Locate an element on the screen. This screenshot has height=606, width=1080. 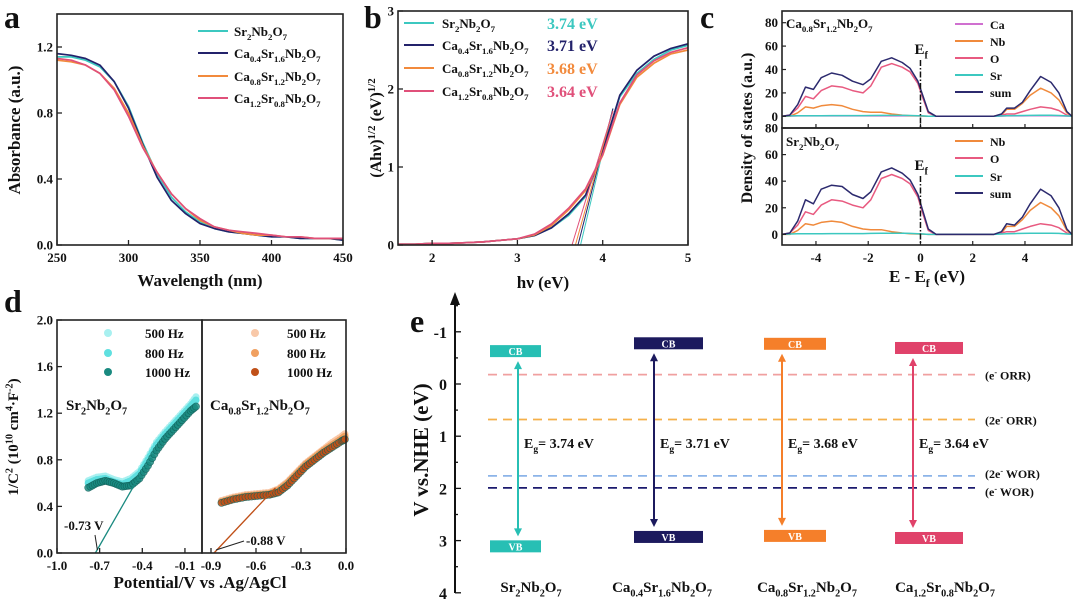
y-tick-label: 1.2 is located at coordinates (45, 413).